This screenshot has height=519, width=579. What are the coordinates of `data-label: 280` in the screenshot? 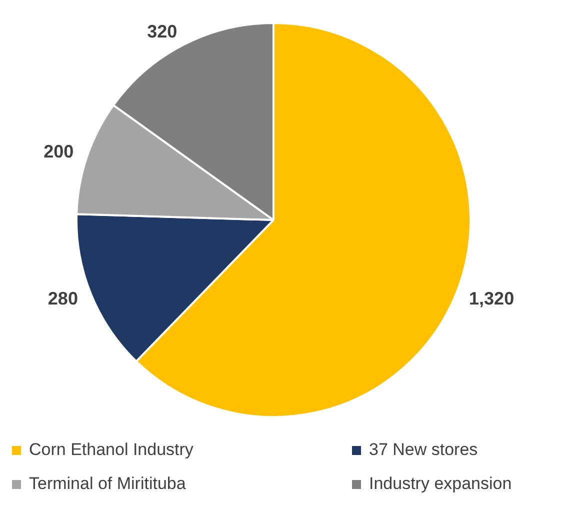 It's located at (63, 298).